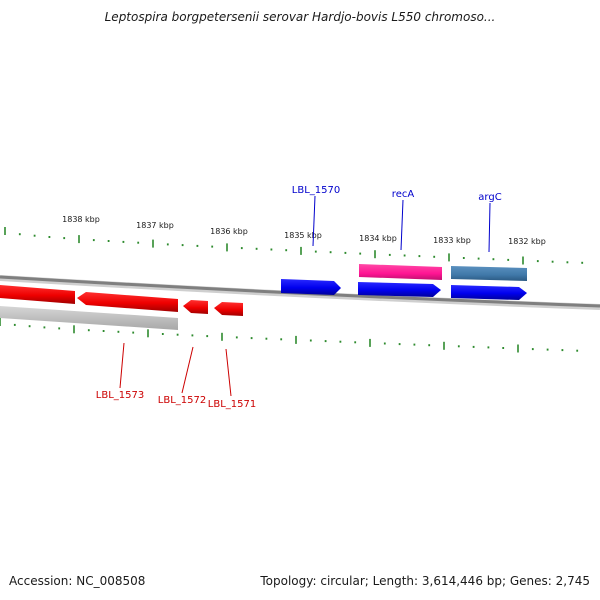 This screenshot has height=600, width=600. Describe the element at coordinates (155, 225) in the screenshot. I see `kbp-label-1837: 1837 kbp` at that location.